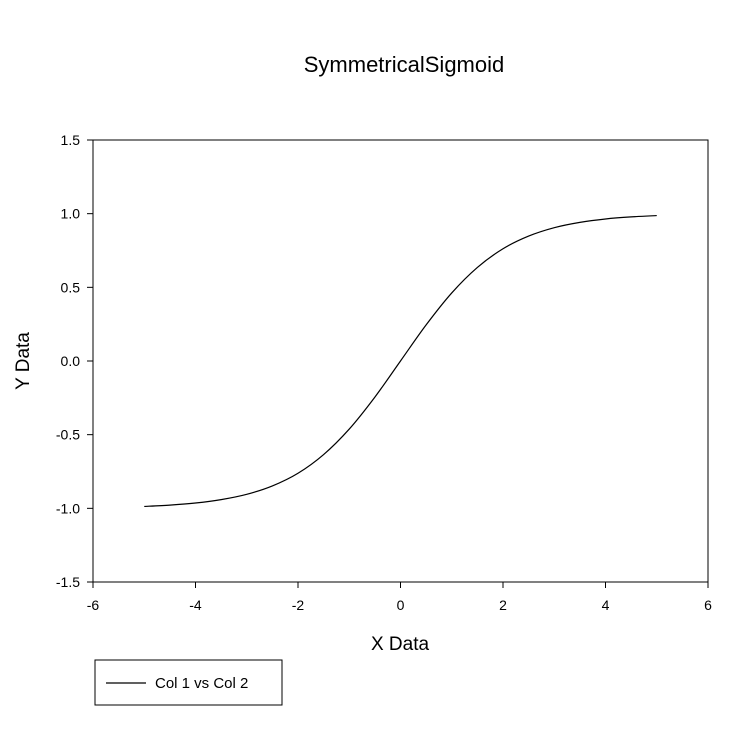  Describe the element at coordinates (68, 435) in the screenshot. I see `y-tick-label: -0.5` at that location.